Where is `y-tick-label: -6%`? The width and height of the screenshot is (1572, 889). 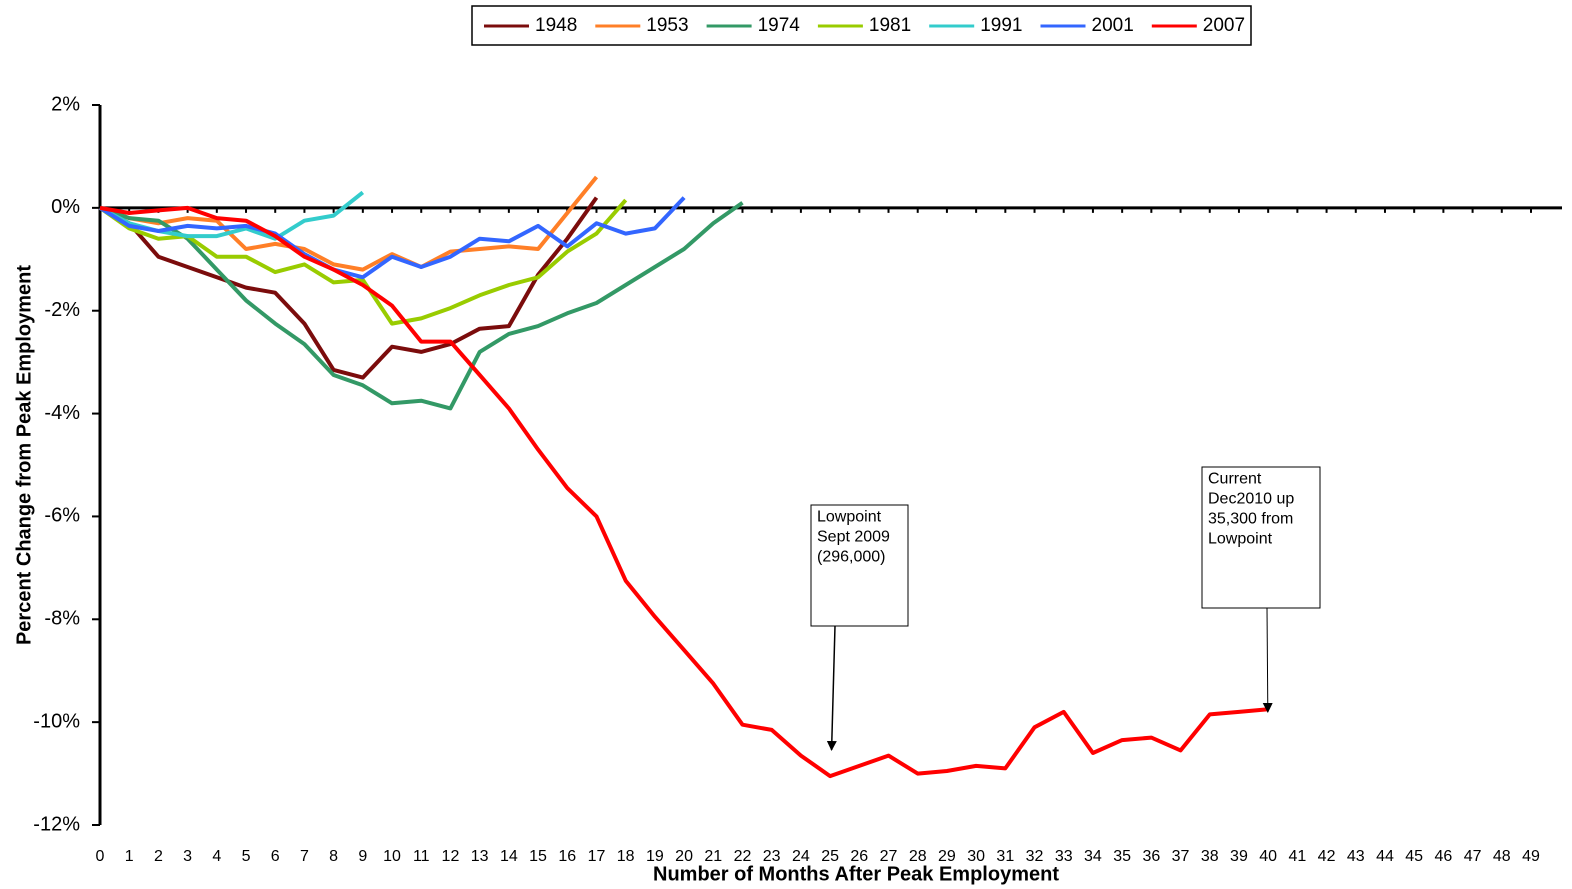
y-tick-label: -6% is located at coordinates (62, 516).